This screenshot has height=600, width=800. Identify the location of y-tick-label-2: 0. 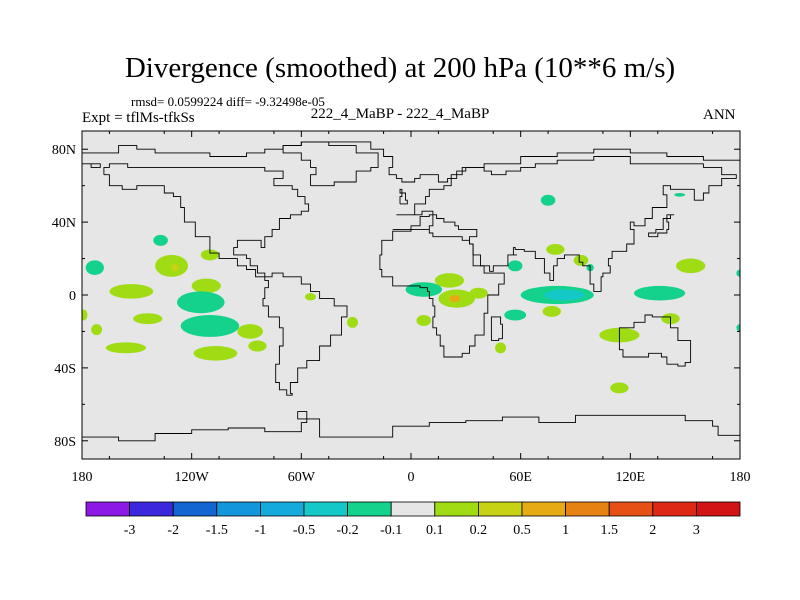
(72, 296).